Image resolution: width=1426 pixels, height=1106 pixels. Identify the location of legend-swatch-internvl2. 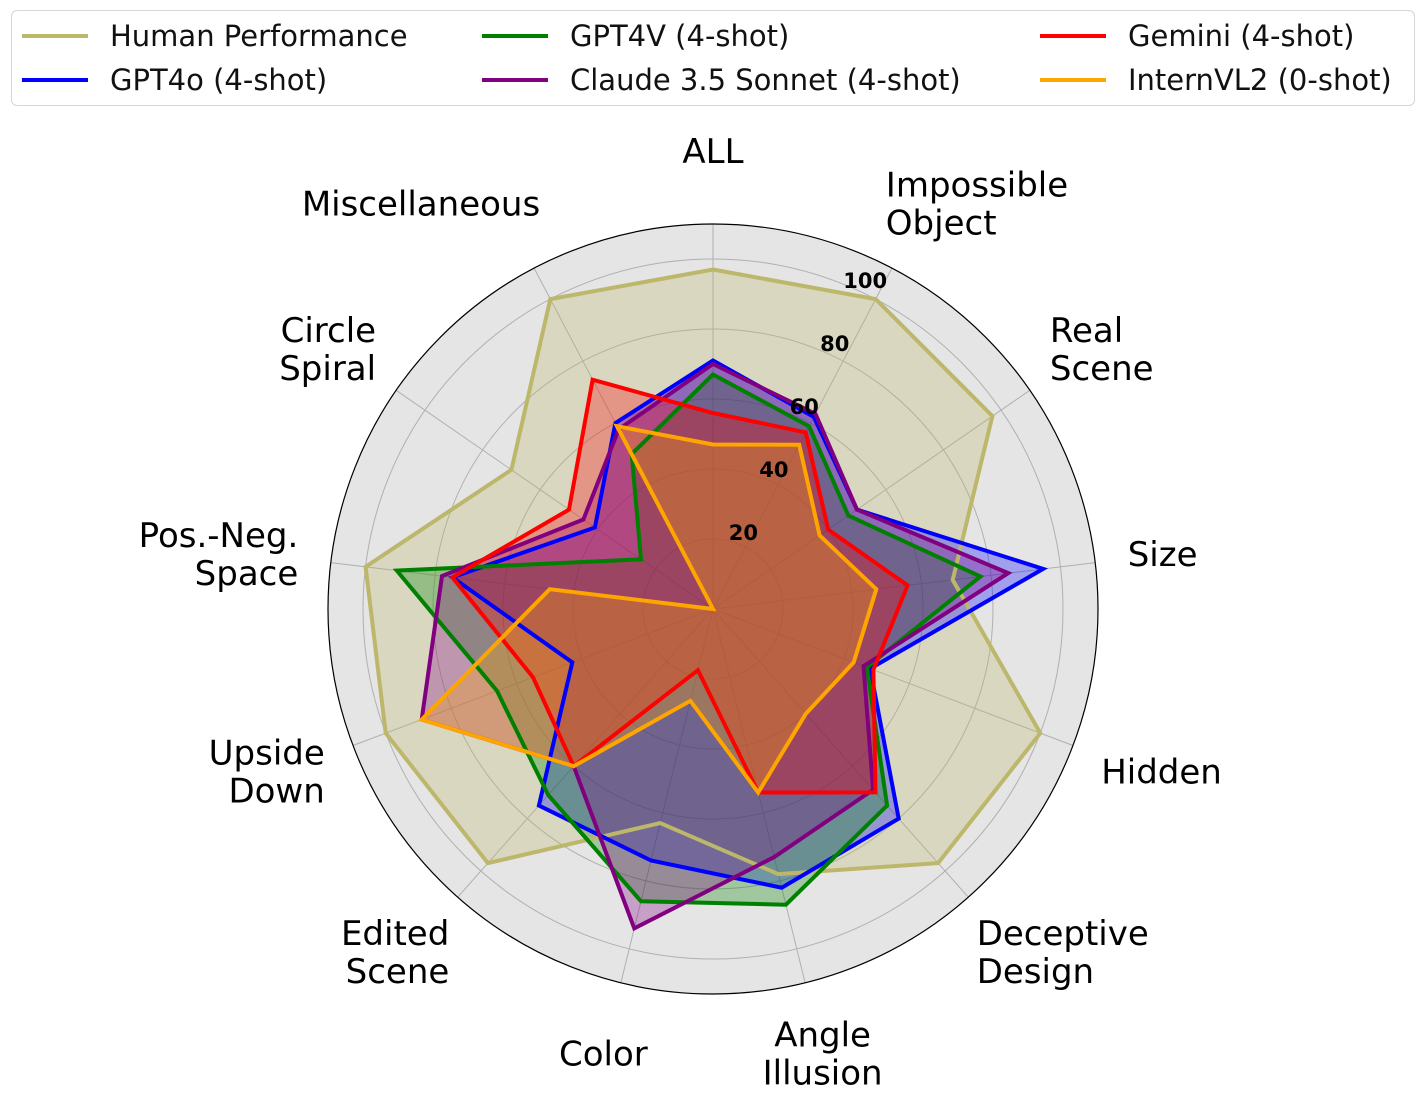
(1073, 80).